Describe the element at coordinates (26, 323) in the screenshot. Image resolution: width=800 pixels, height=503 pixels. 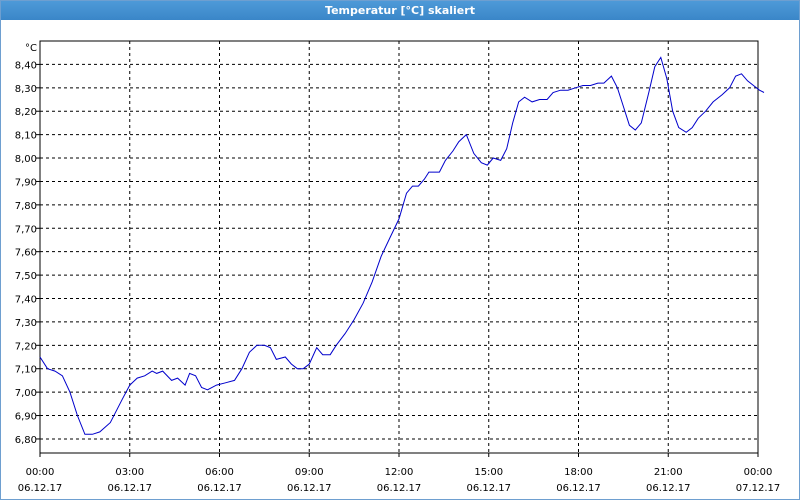
I see `y-tick-label: 7,30` at that location.